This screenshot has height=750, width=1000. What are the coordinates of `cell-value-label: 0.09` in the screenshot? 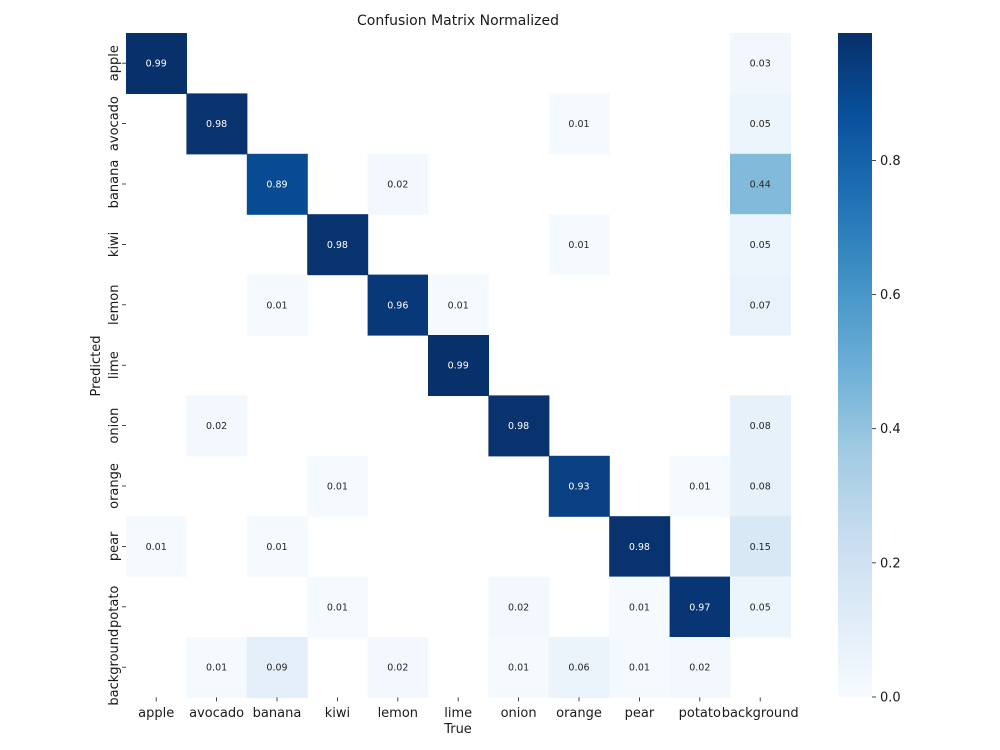 It's located at (276, 668).